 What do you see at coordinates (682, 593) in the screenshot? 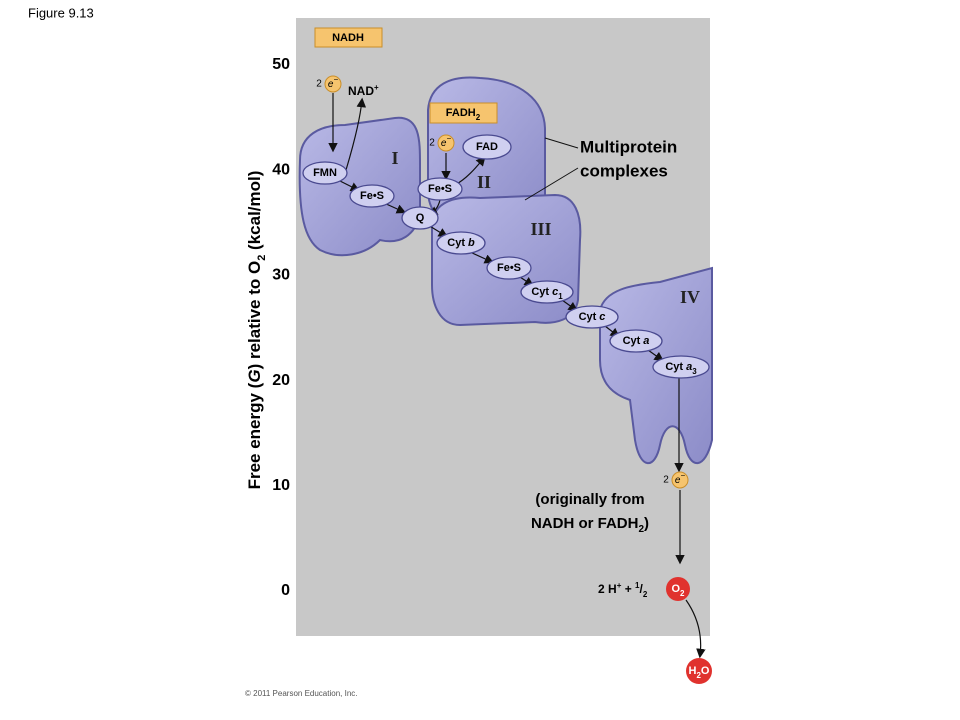
I see `o2-sub: 2` at bounding box center [682, 593].